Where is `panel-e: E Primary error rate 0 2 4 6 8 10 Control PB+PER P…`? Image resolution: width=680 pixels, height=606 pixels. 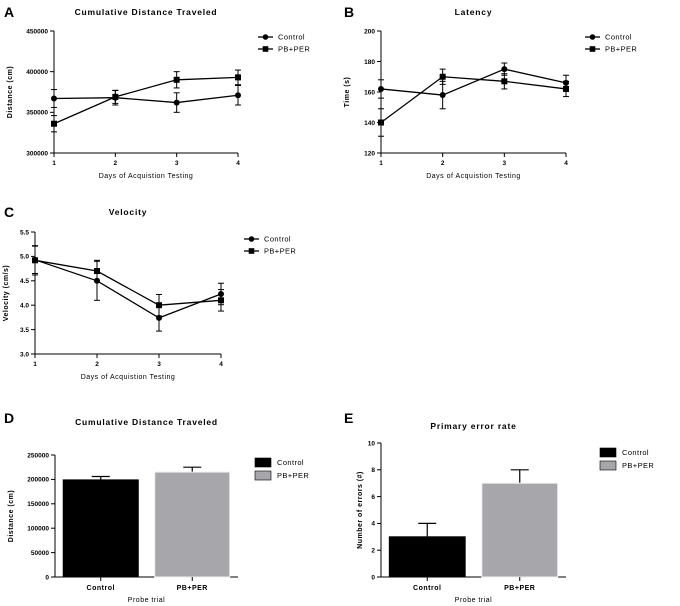 panel-e: E Primary error rate 0 2 4 6 8 10 Control PB+PER P… is located at coordinates (499, 507).